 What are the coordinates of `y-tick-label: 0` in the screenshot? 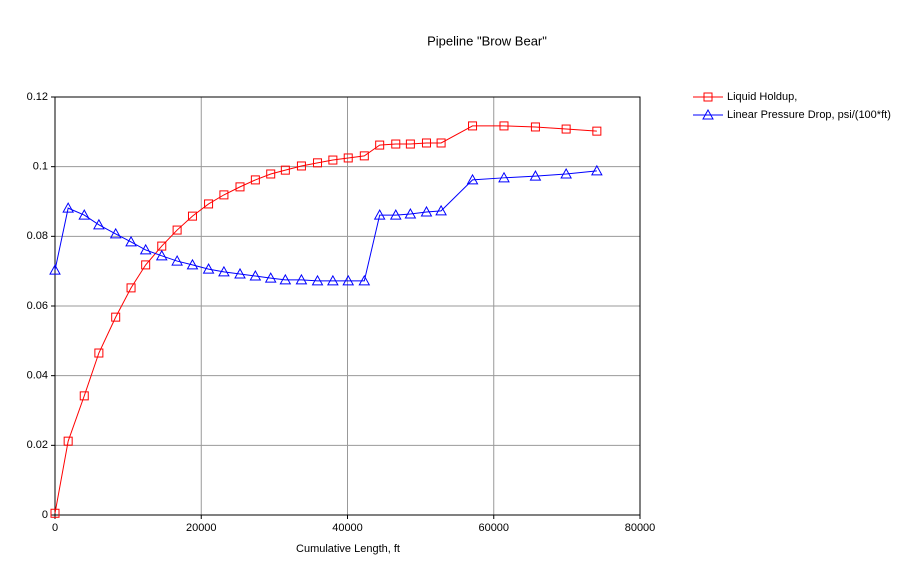 It's located at (45, 515).